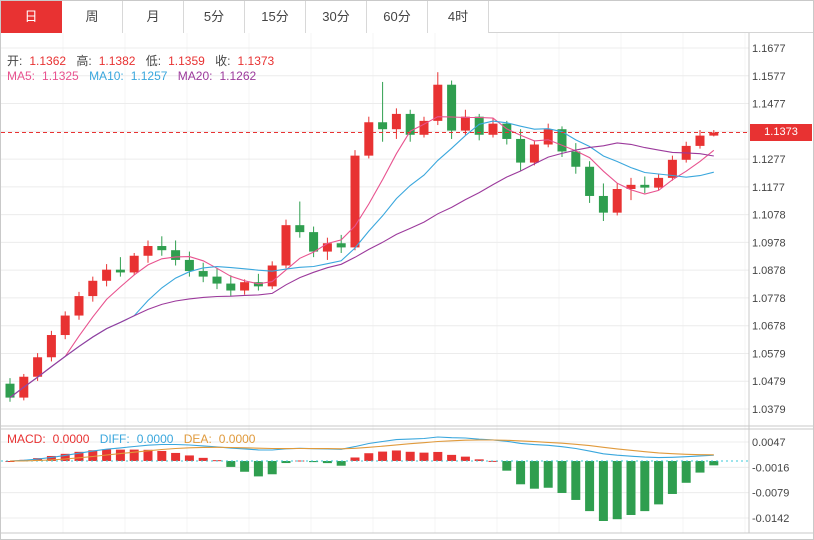 The width and height of the screenshot is (814, 540). I want to click on price-axis-label: 1.1177, so click(768, 188).